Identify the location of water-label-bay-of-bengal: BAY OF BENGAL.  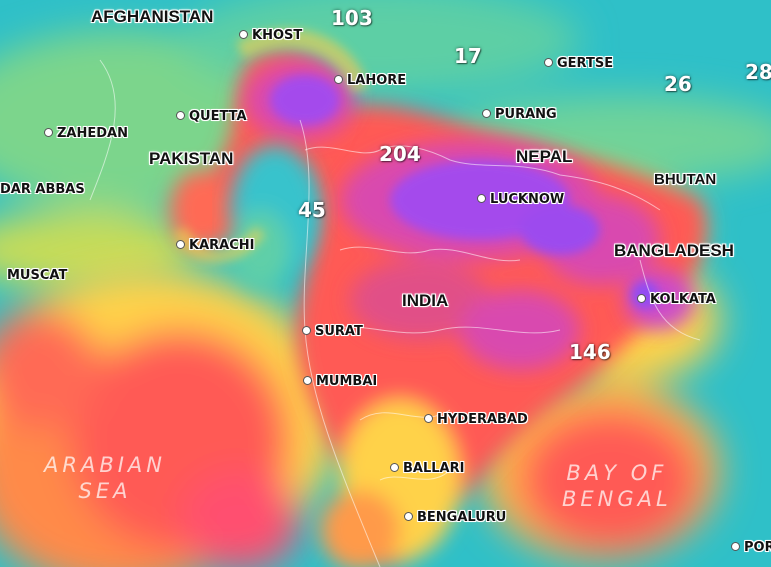
(617, 486).